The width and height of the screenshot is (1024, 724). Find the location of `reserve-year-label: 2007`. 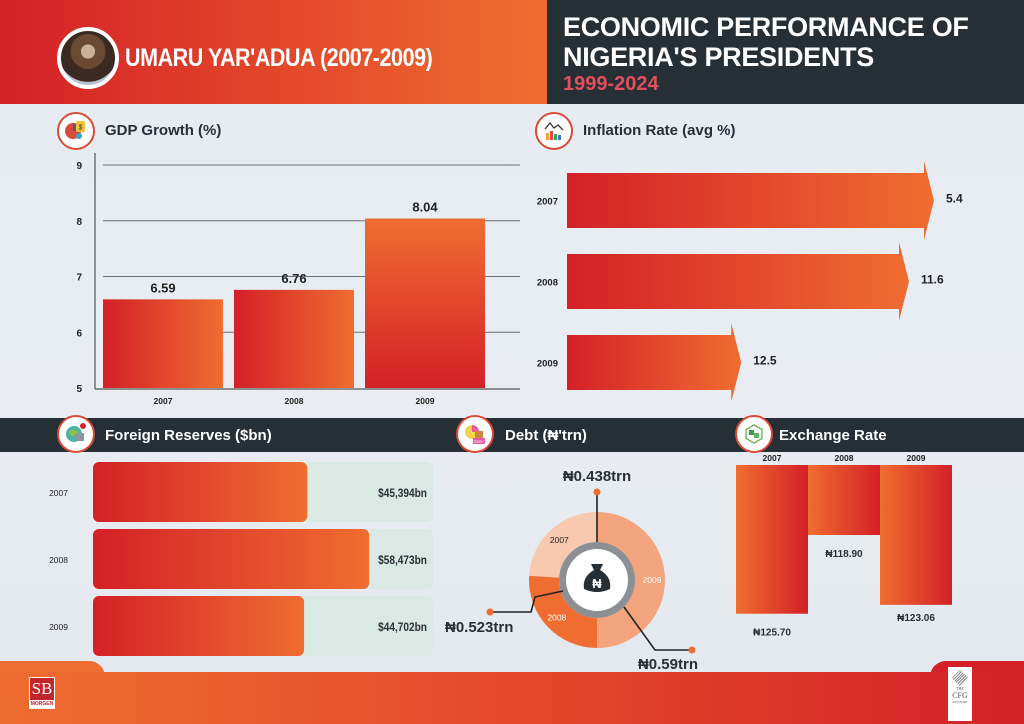

reserve-year-label: 2007 is located at coordinates (58, 493).